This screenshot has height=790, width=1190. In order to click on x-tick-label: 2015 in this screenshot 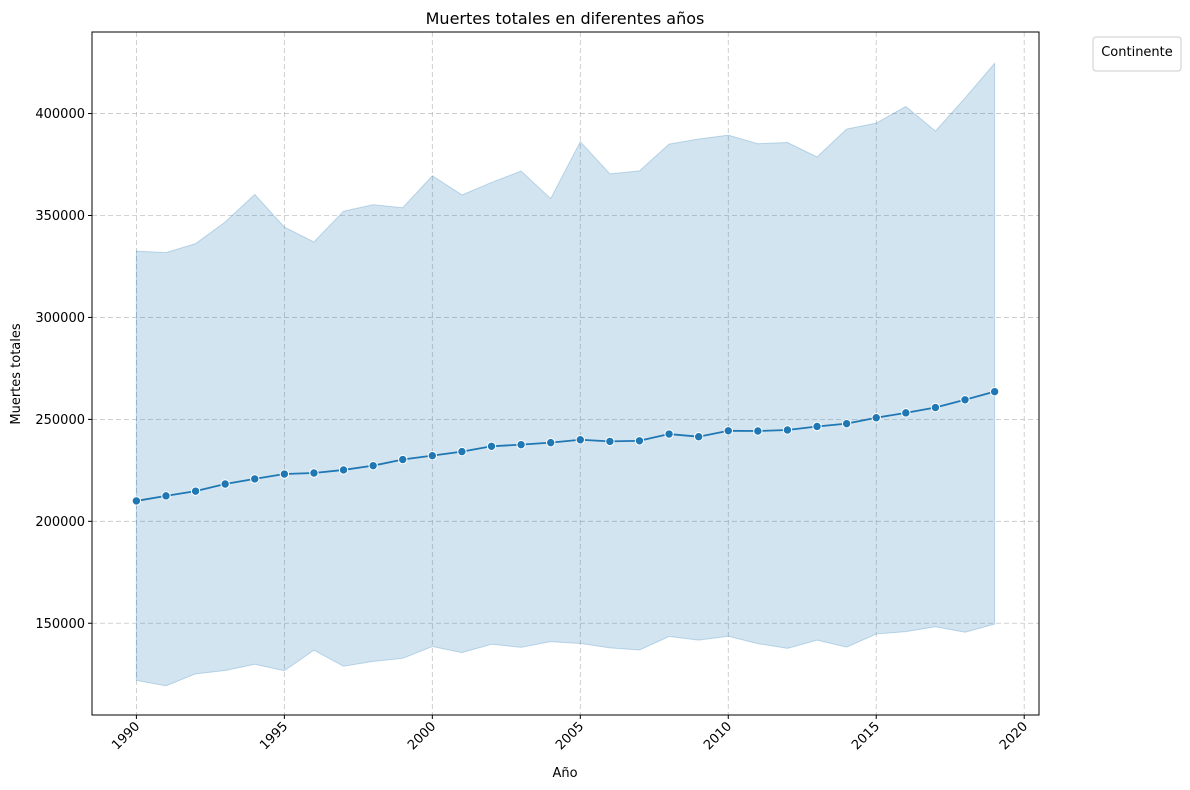, I will do `click(866, 736)`.